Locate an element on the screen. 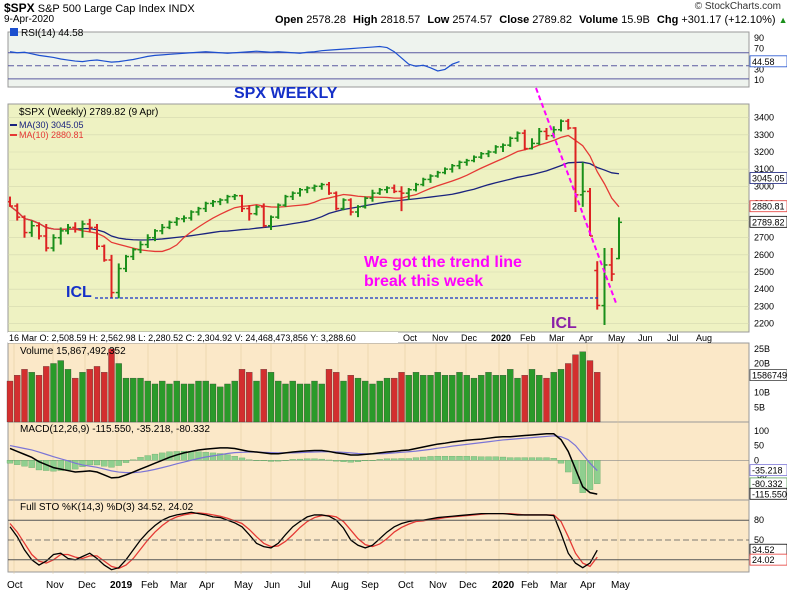 The image size is (787, 596). macd-signal-tag: -35.218 is located at coordinates (768, 470).